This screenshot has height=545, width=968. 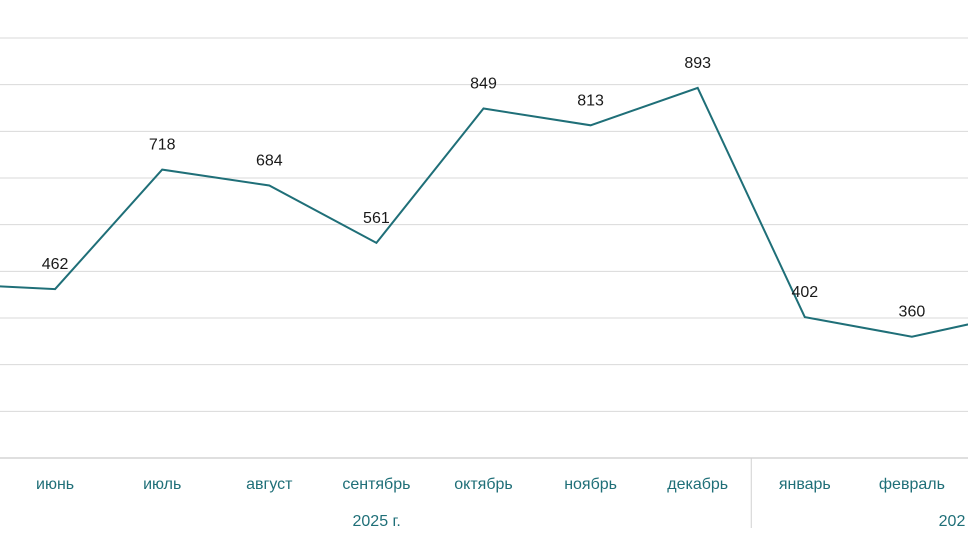 I want to click on x-axis, so click(x=484, y=492).